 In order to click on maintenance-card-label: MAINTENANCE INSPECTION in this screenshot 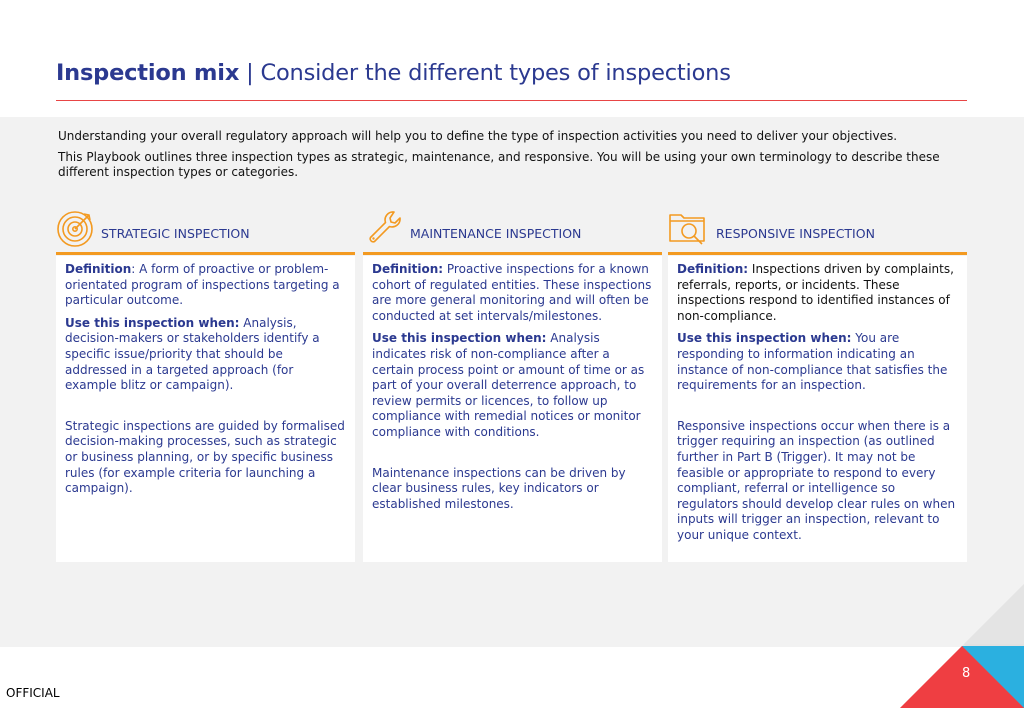, I will do `click(496, 233)`.